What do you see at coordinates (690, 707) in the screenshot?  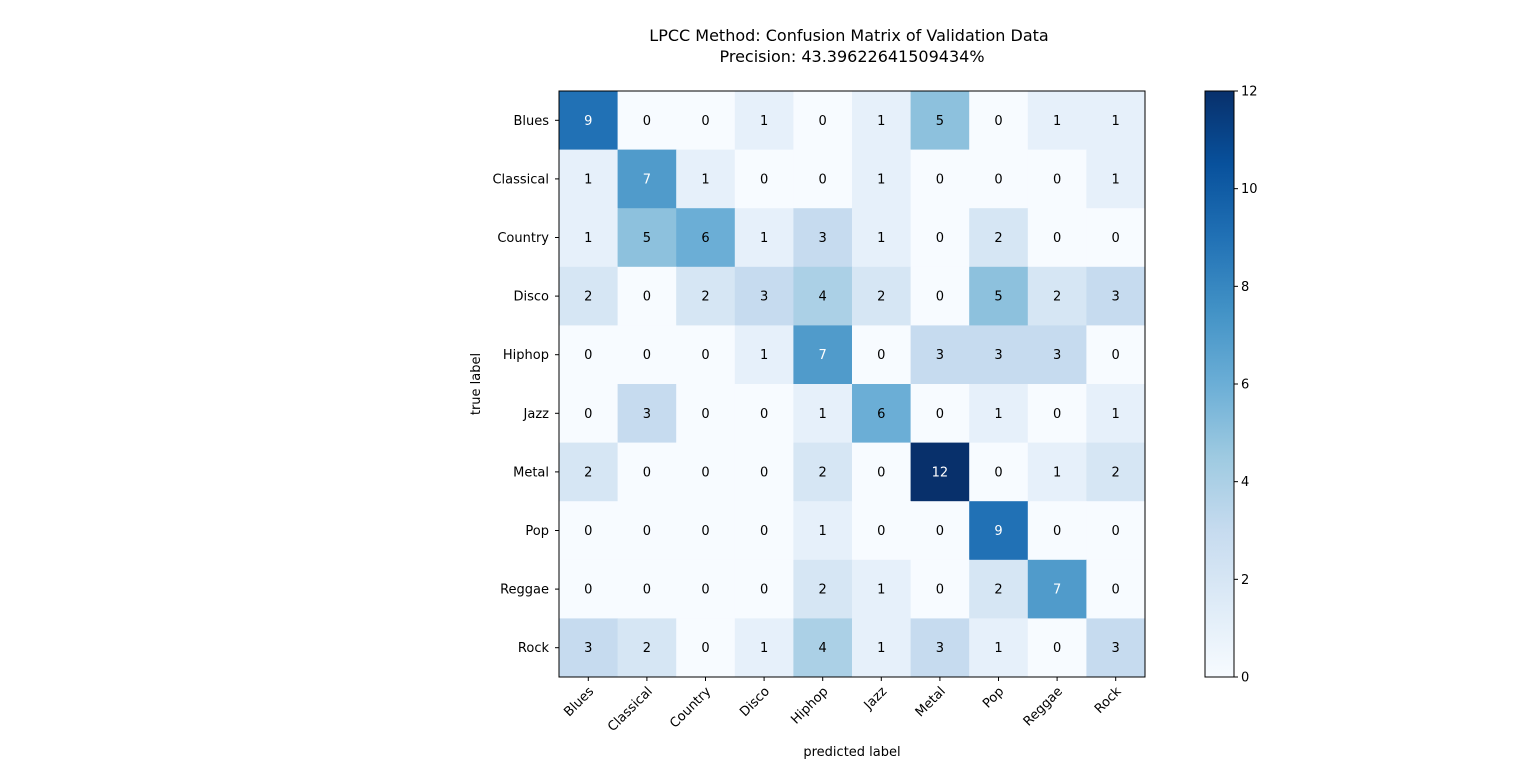 I see `x-tick-label: Country` at bounding box center [690, 707].